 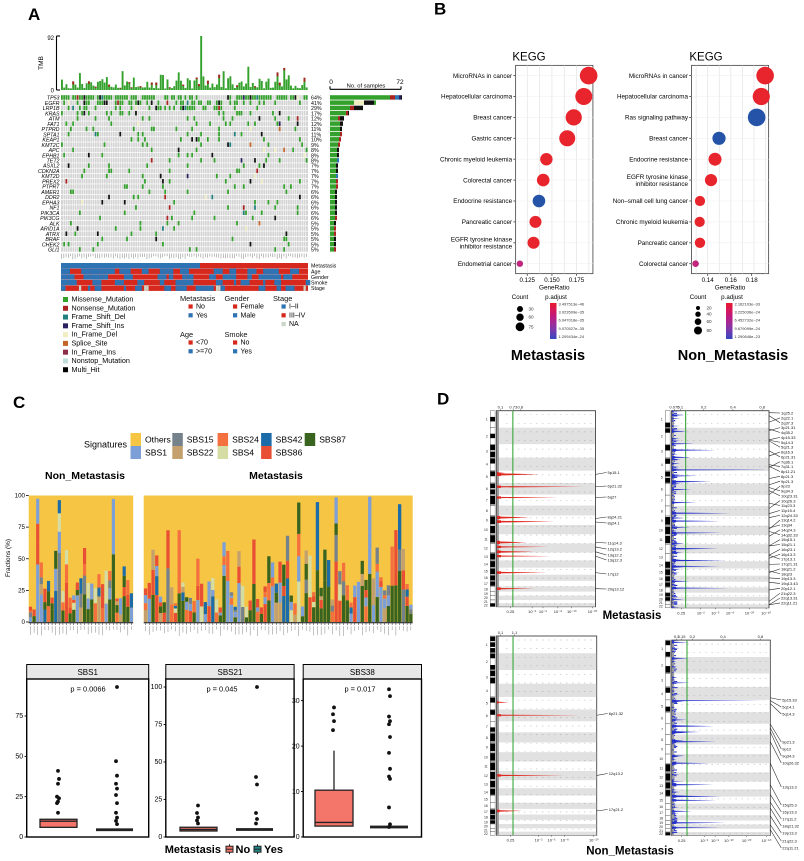 What do you see at coordinates (662, 465) in the screenshot?
I see `svg-text: 4` at bounding box center [662, 465].